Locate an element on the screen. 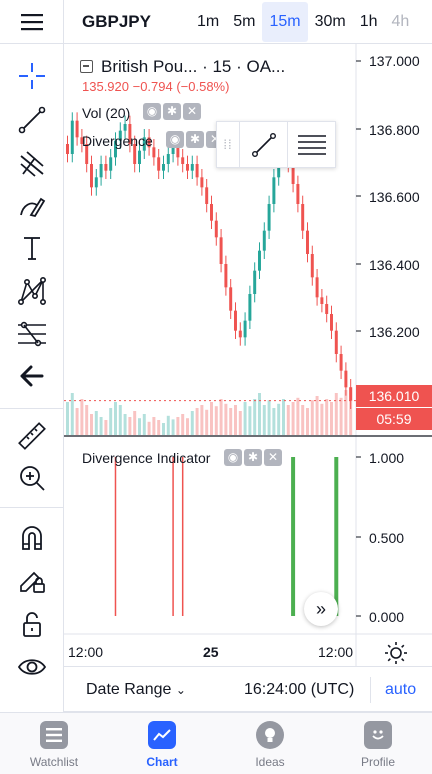  fib-tool is located at coordinates (32, 334).